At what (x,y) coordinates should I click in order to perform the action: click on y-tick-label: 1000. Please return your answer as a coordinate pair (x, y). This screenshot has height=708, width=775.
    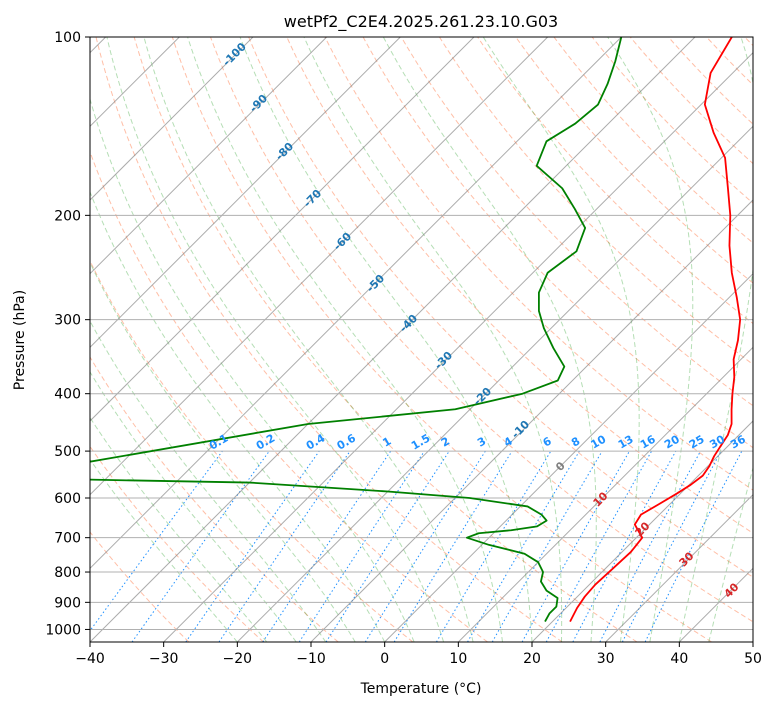
    Looking at the image, I should click on (63, 630).